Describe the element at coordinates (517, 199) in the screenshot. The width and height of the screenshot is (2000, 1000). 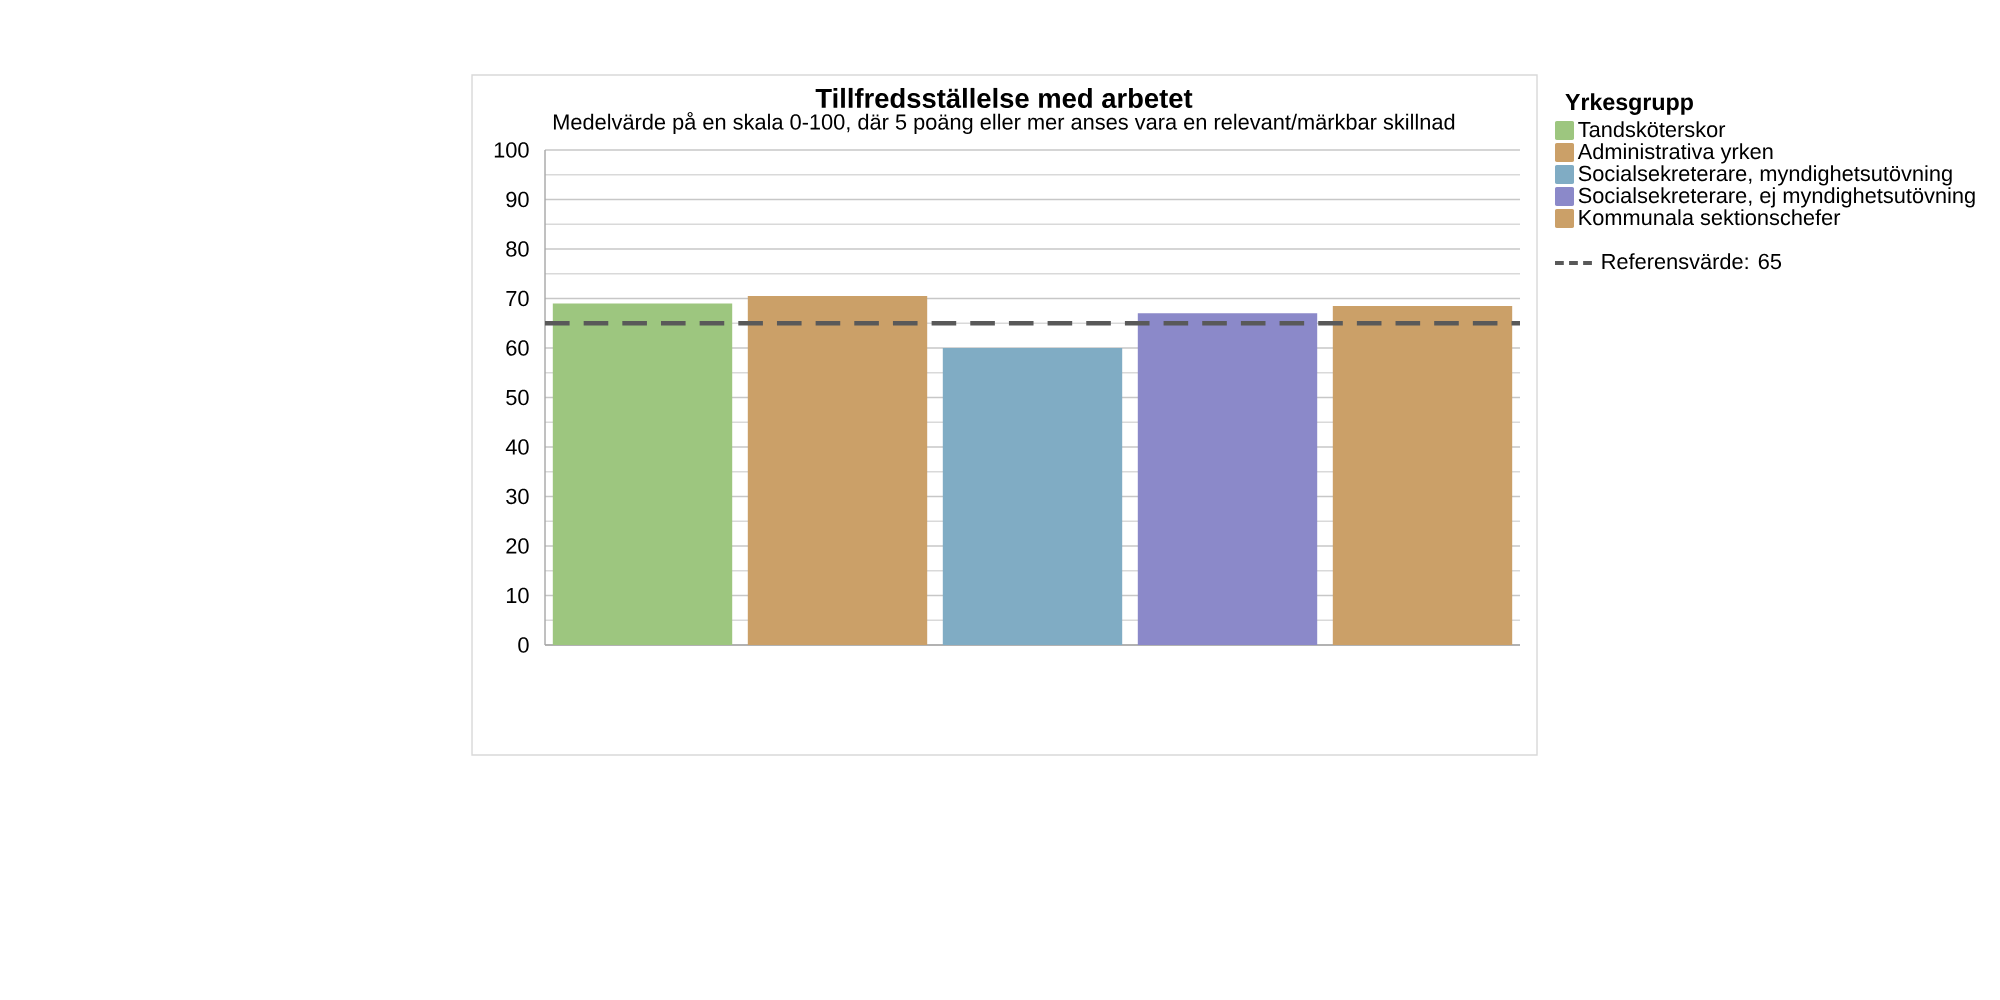
I see `y-tick-label: 90` at that location.